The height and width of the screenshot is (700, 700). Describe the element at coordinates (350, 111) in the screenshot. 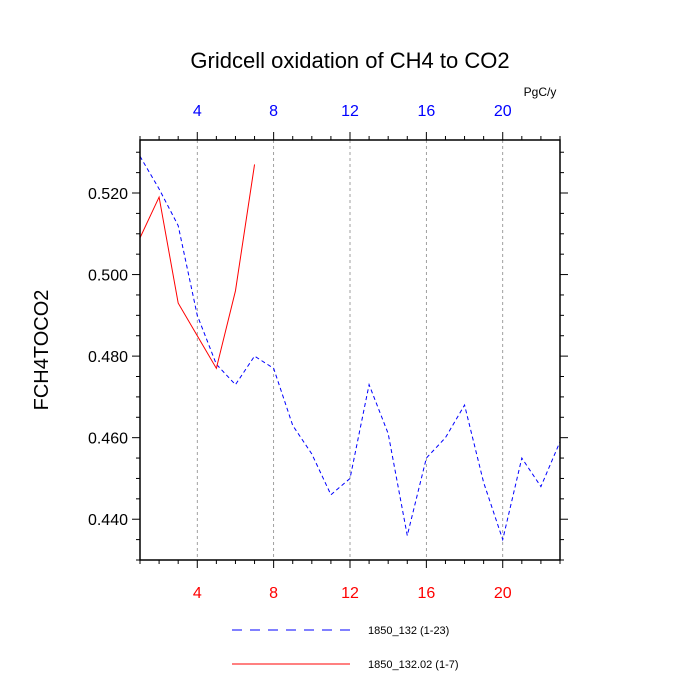

I see `x-tick-label-top: 12` at that location.